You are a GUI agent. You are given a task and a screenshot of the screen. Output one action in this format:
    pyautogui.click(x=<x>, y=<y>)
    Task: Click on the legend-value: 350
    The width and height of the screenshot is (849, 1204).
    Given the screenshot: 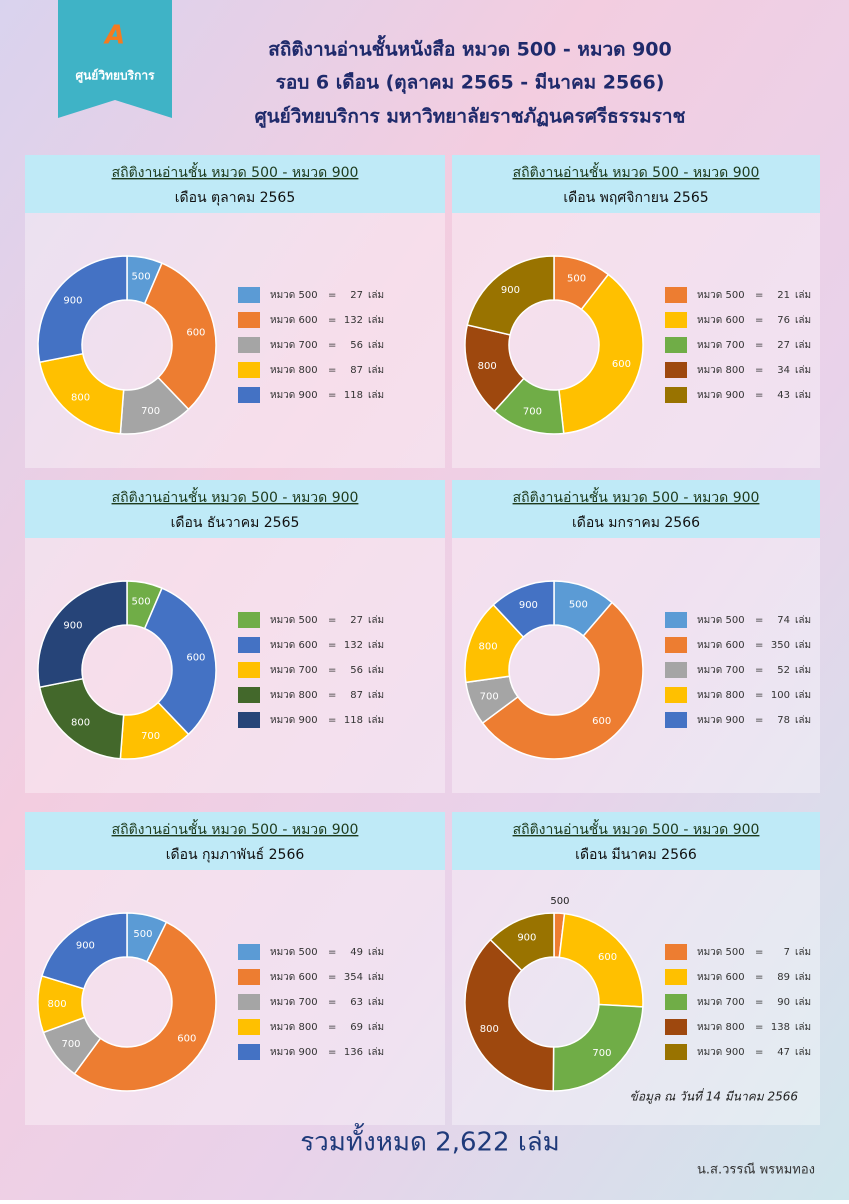 What is the action you would take?
    pyautogui.click(x=780, y=645)
    